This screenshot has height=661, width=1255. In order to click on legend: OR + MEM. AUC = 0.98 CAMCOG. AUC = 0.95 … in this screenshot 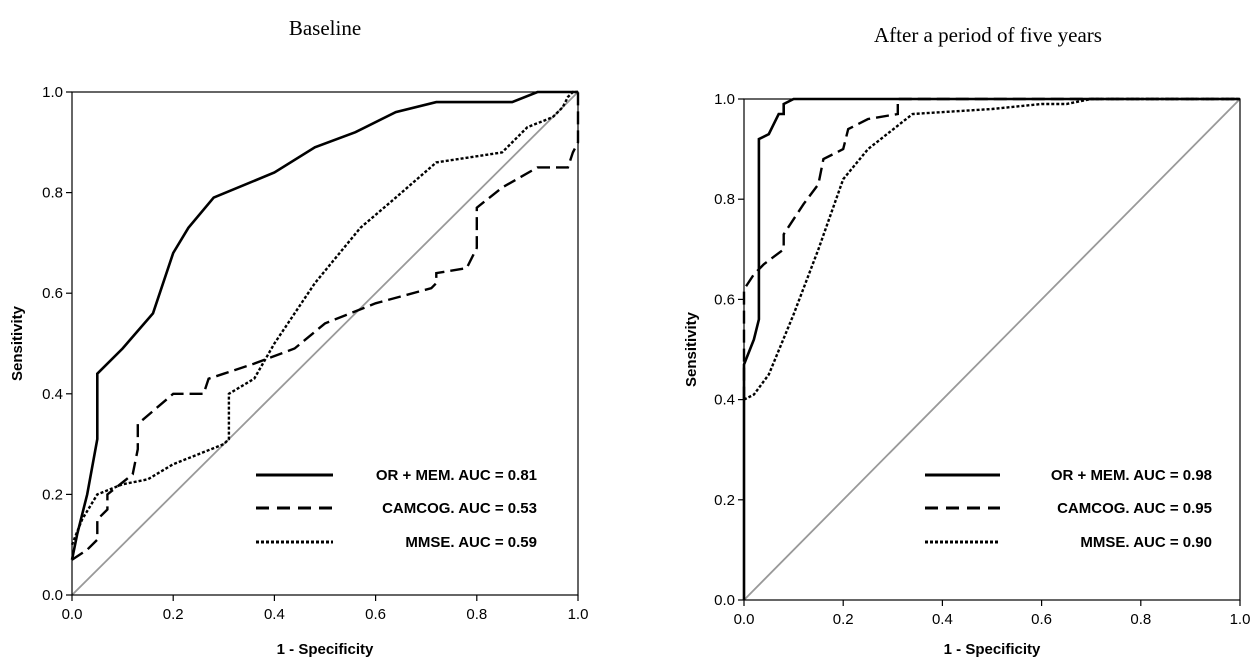, I will do `click(1068, 509)`.